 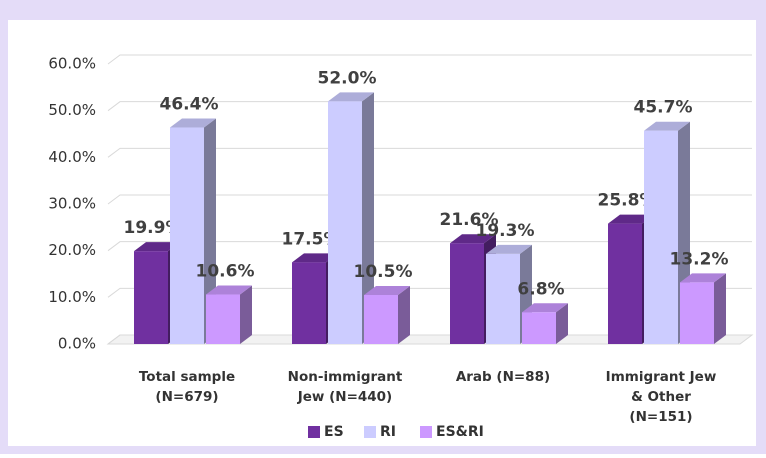 I want to click on data-label: 45.7%, so click(x=663, y=108).